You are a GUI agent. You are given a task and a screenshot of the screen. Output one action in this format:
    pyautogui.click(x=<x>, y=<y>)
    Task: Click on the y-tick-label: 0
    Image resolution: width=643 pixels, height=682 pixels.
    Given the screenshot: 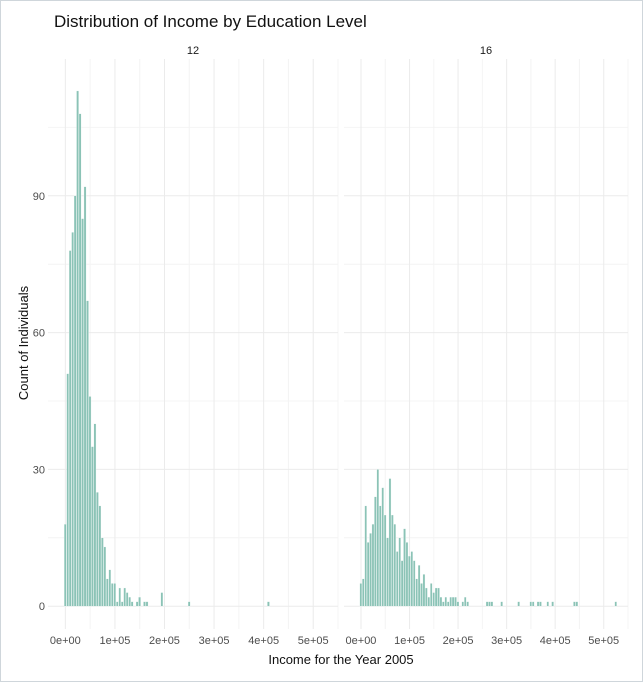 What is the action you would take?
    pyautogui.click(x=42, y=607)
    